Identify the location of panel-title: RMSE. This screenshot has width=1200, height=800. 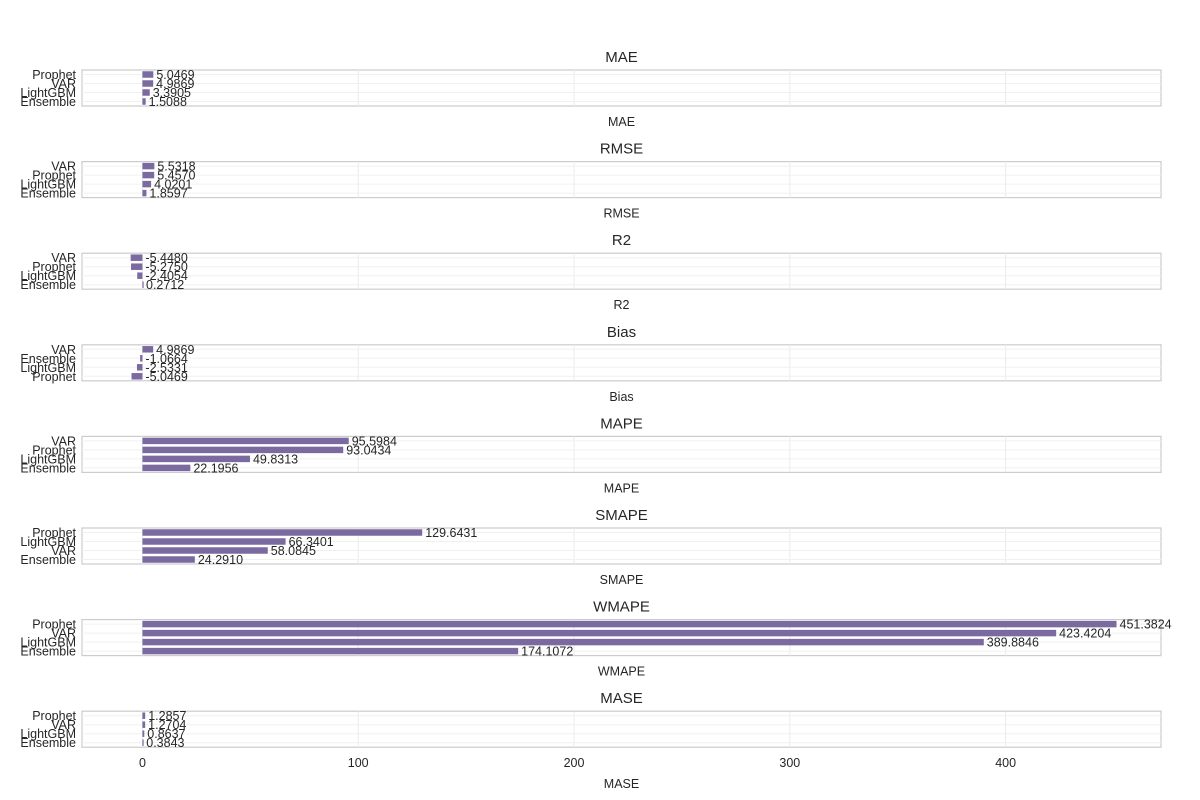
(621, 149).